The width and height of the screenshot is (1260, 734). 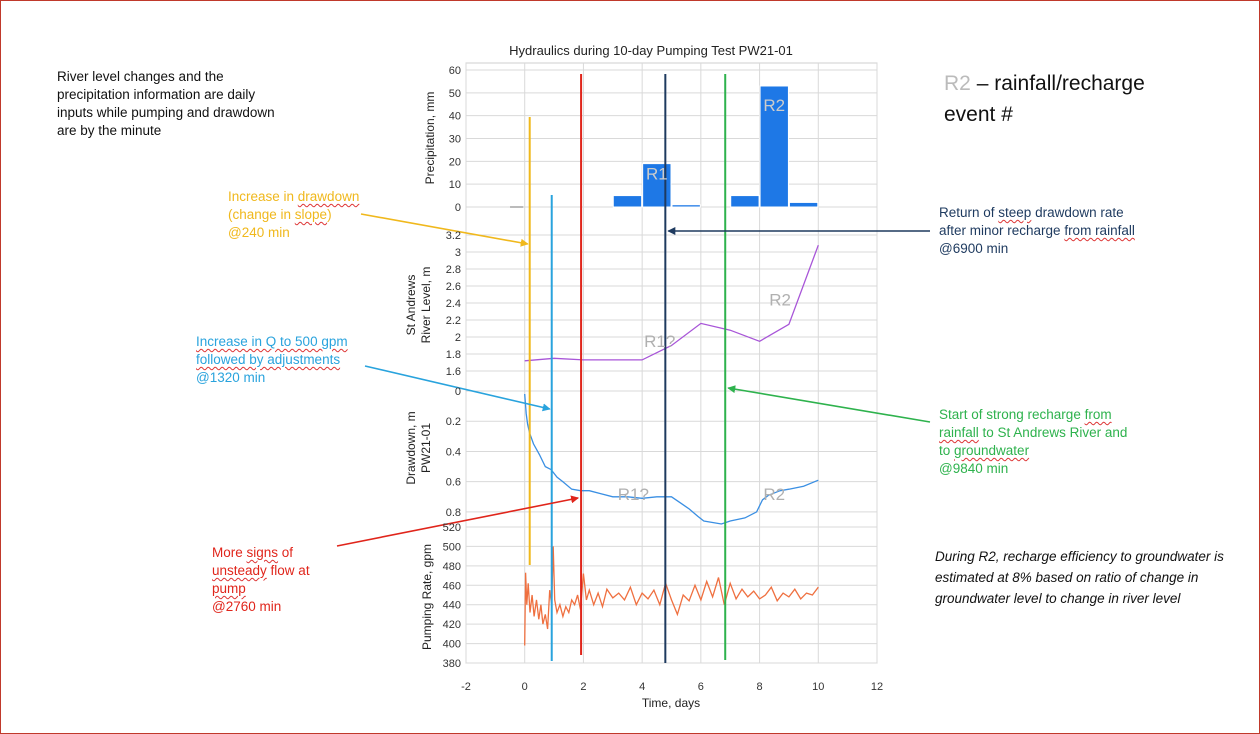 I want to click on note-text: unsteady, so click(x=239, y=570).